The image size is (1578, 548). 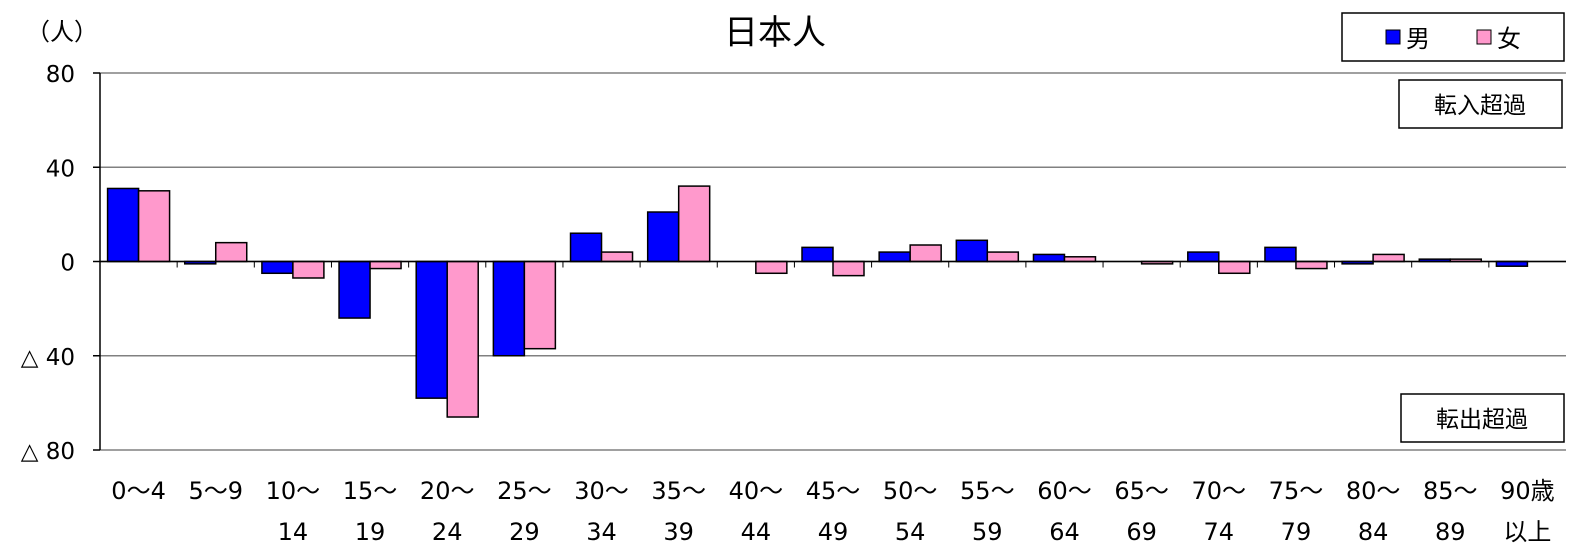 I want to click on x-tick-label-16-line2: 84, so click(x=1373, y=532).